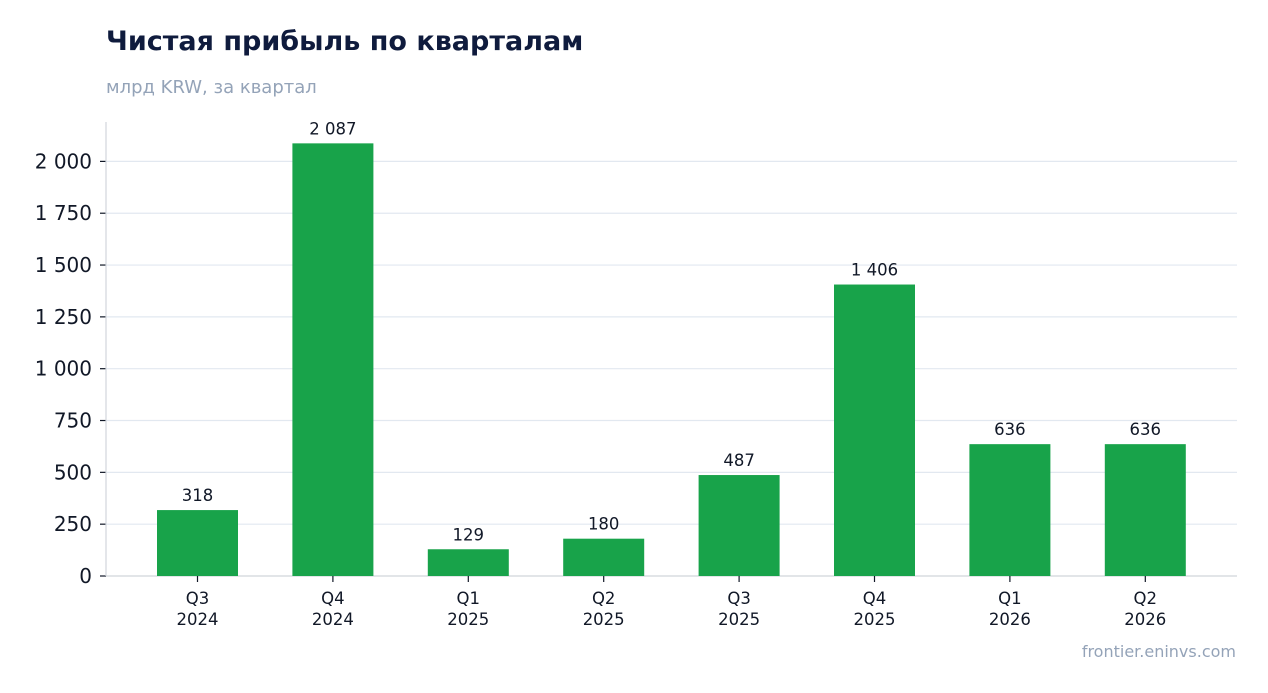 The height and width of the screenshot is (693, 1268). What do you see at coordinates (1158, 651) in the screenshot?
I see `source-credit: frontier.eninvs.com` at bounding box center [1158, 651].